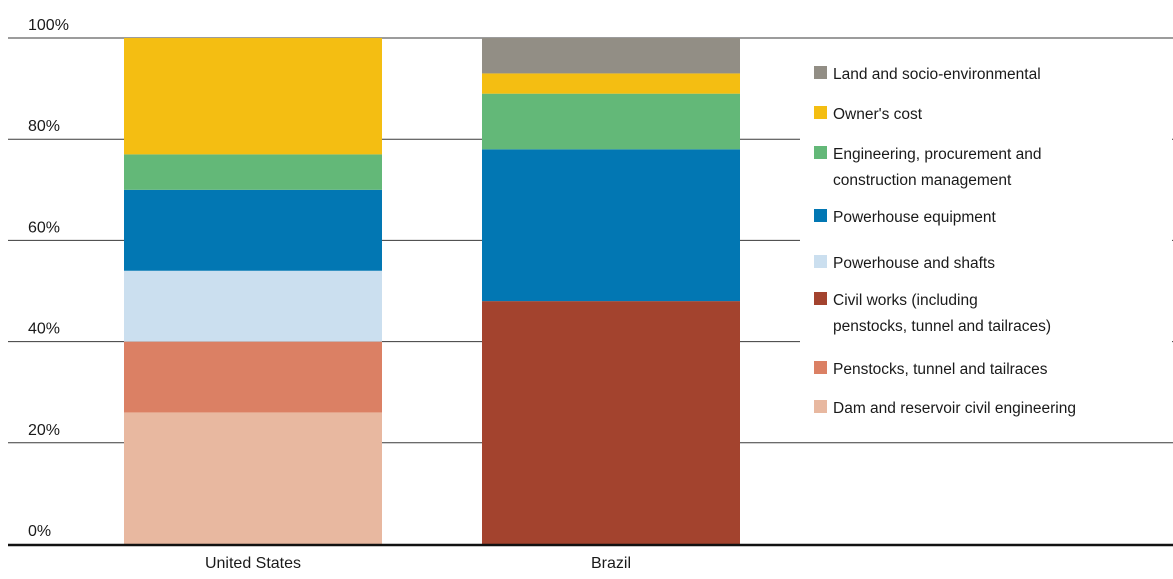 The image size is (1173, 579). I want to click on legend-label: Powerhouse equipment, so click(915, 217).